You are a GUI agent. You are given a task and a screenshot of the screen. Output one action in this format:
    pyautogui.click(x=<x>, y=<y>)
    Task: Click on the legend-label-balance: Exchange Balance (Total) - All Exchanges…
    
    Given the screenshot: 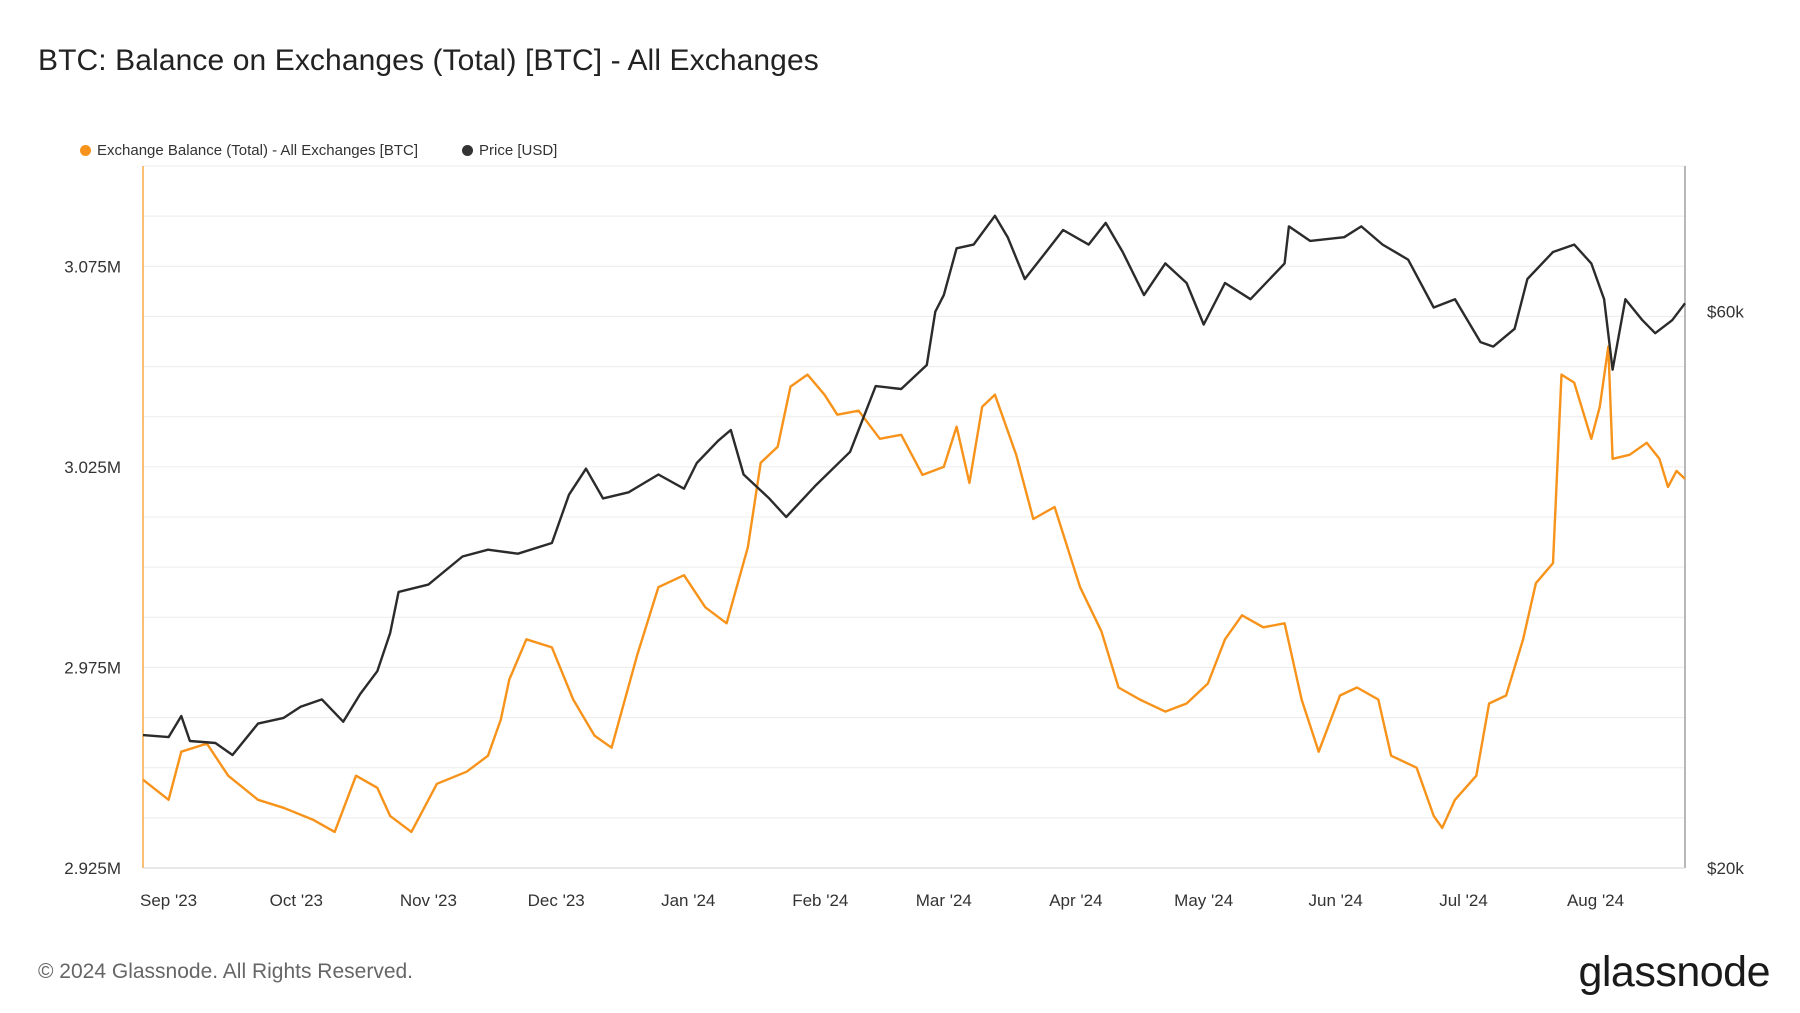 What is the action you would take?
    pyautogui.click(x=257, y=150)
    